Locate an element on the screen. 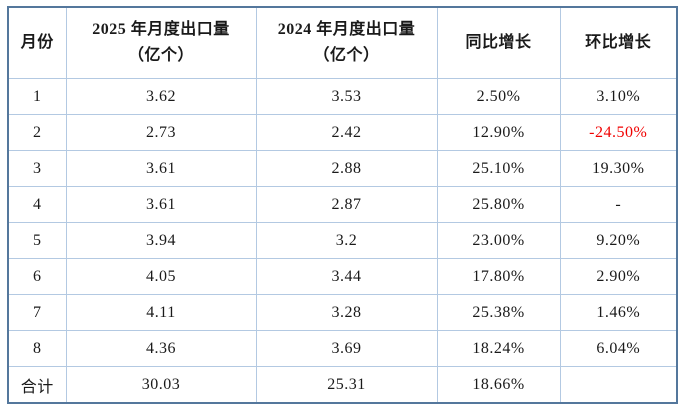 This screenshot has height=420, width=684. export-2024-cell: 2.88 is located at coordinates (346, 168).